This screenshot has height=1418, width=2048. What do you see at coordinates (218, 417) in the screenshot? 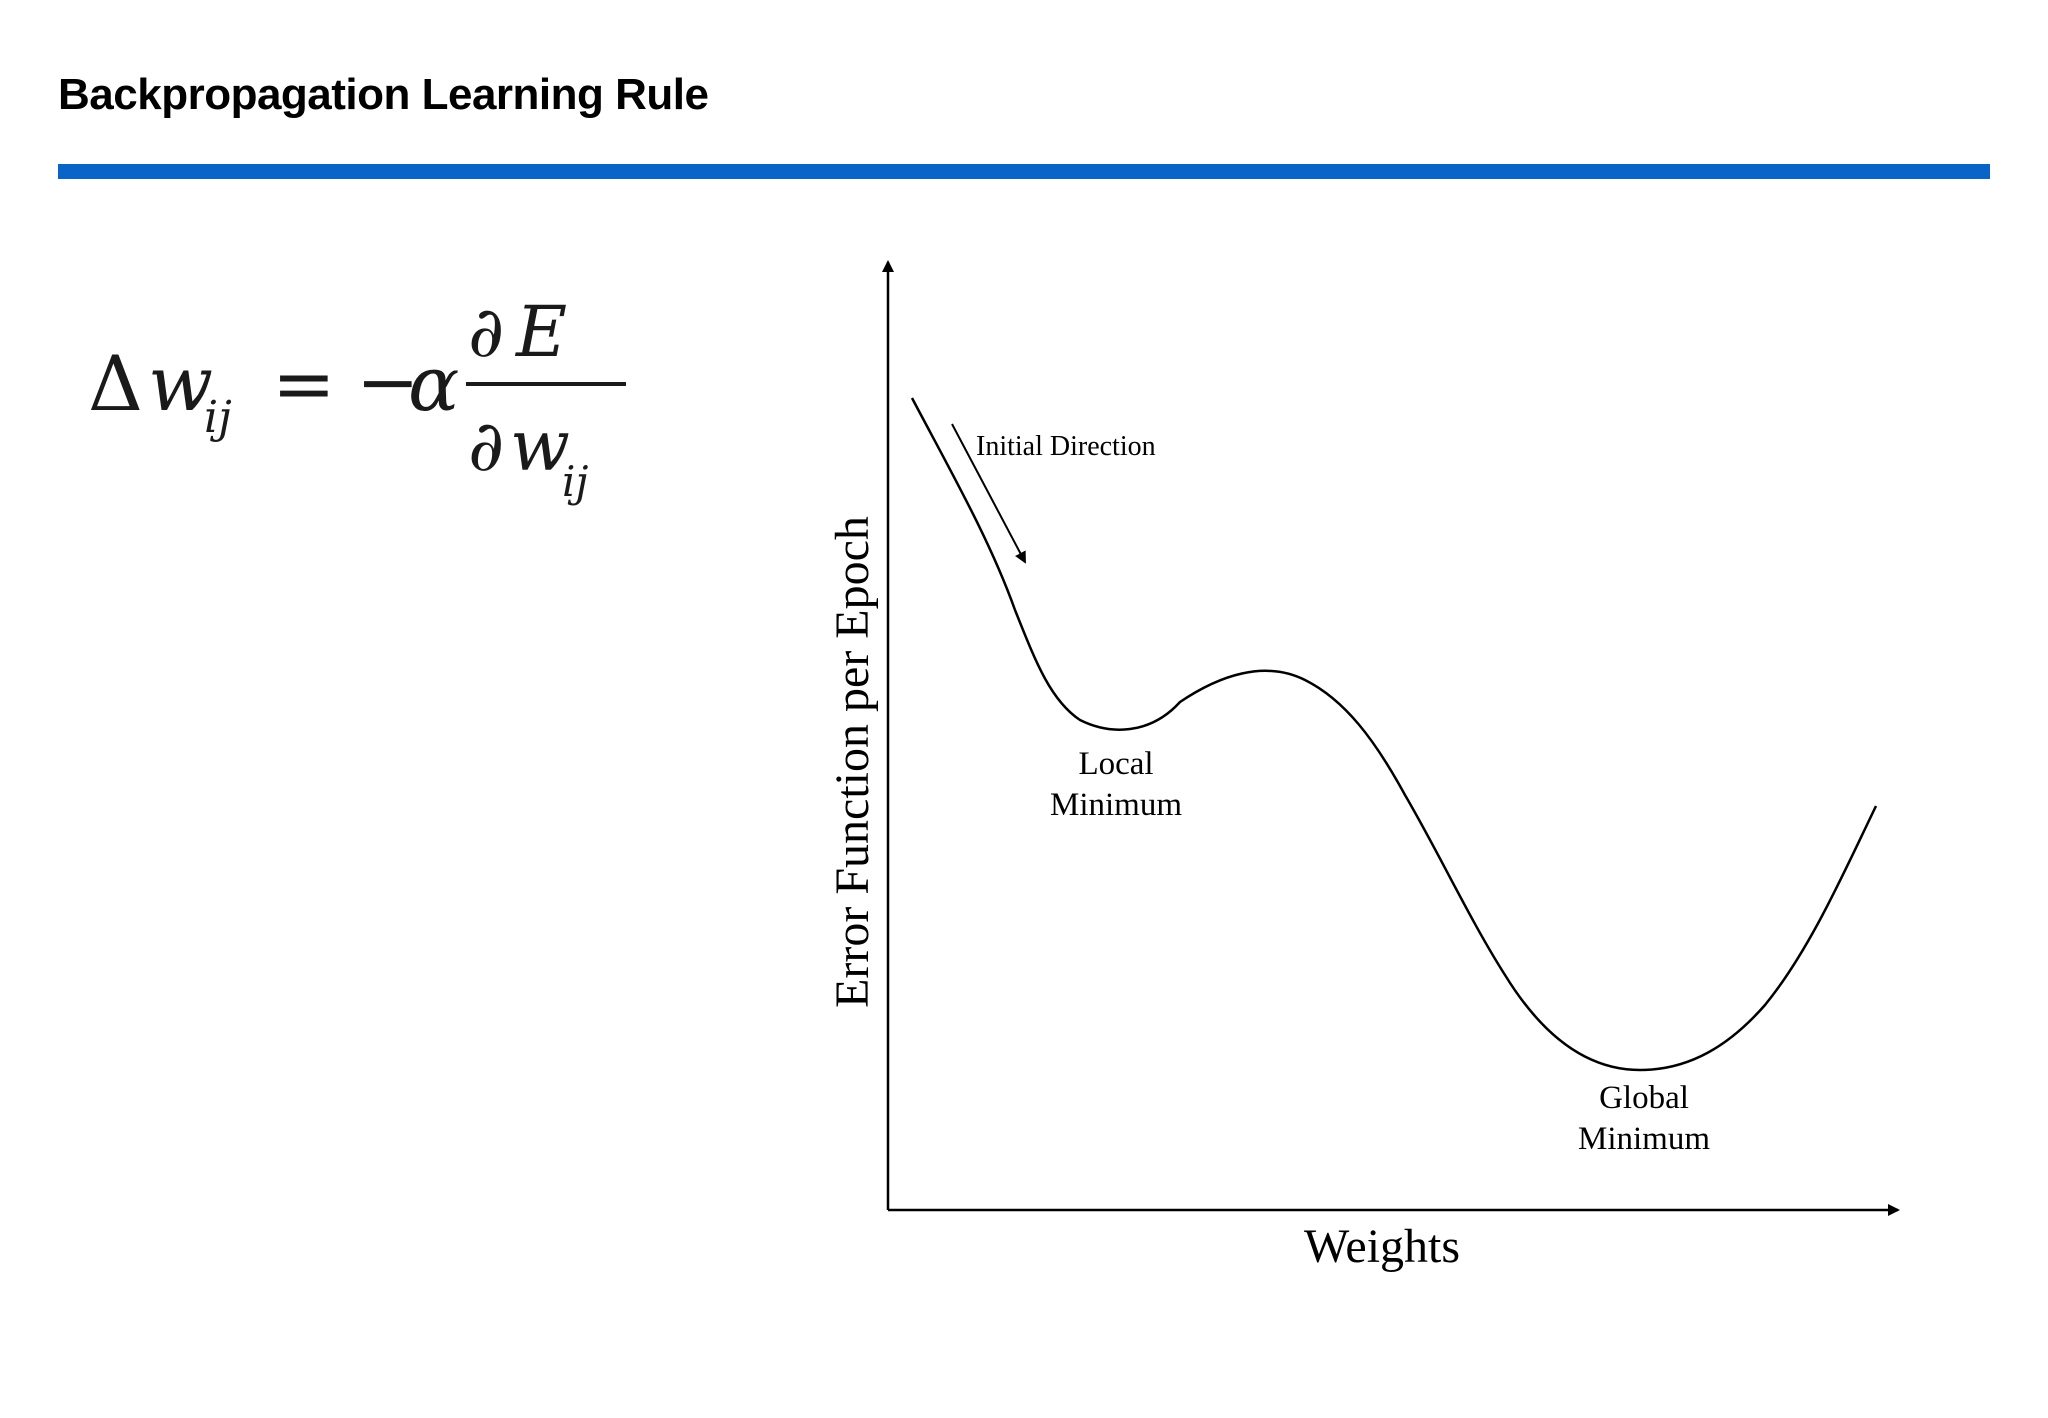
I see `formula-lhs-subscript: ij` at bounding box center [218, 417].